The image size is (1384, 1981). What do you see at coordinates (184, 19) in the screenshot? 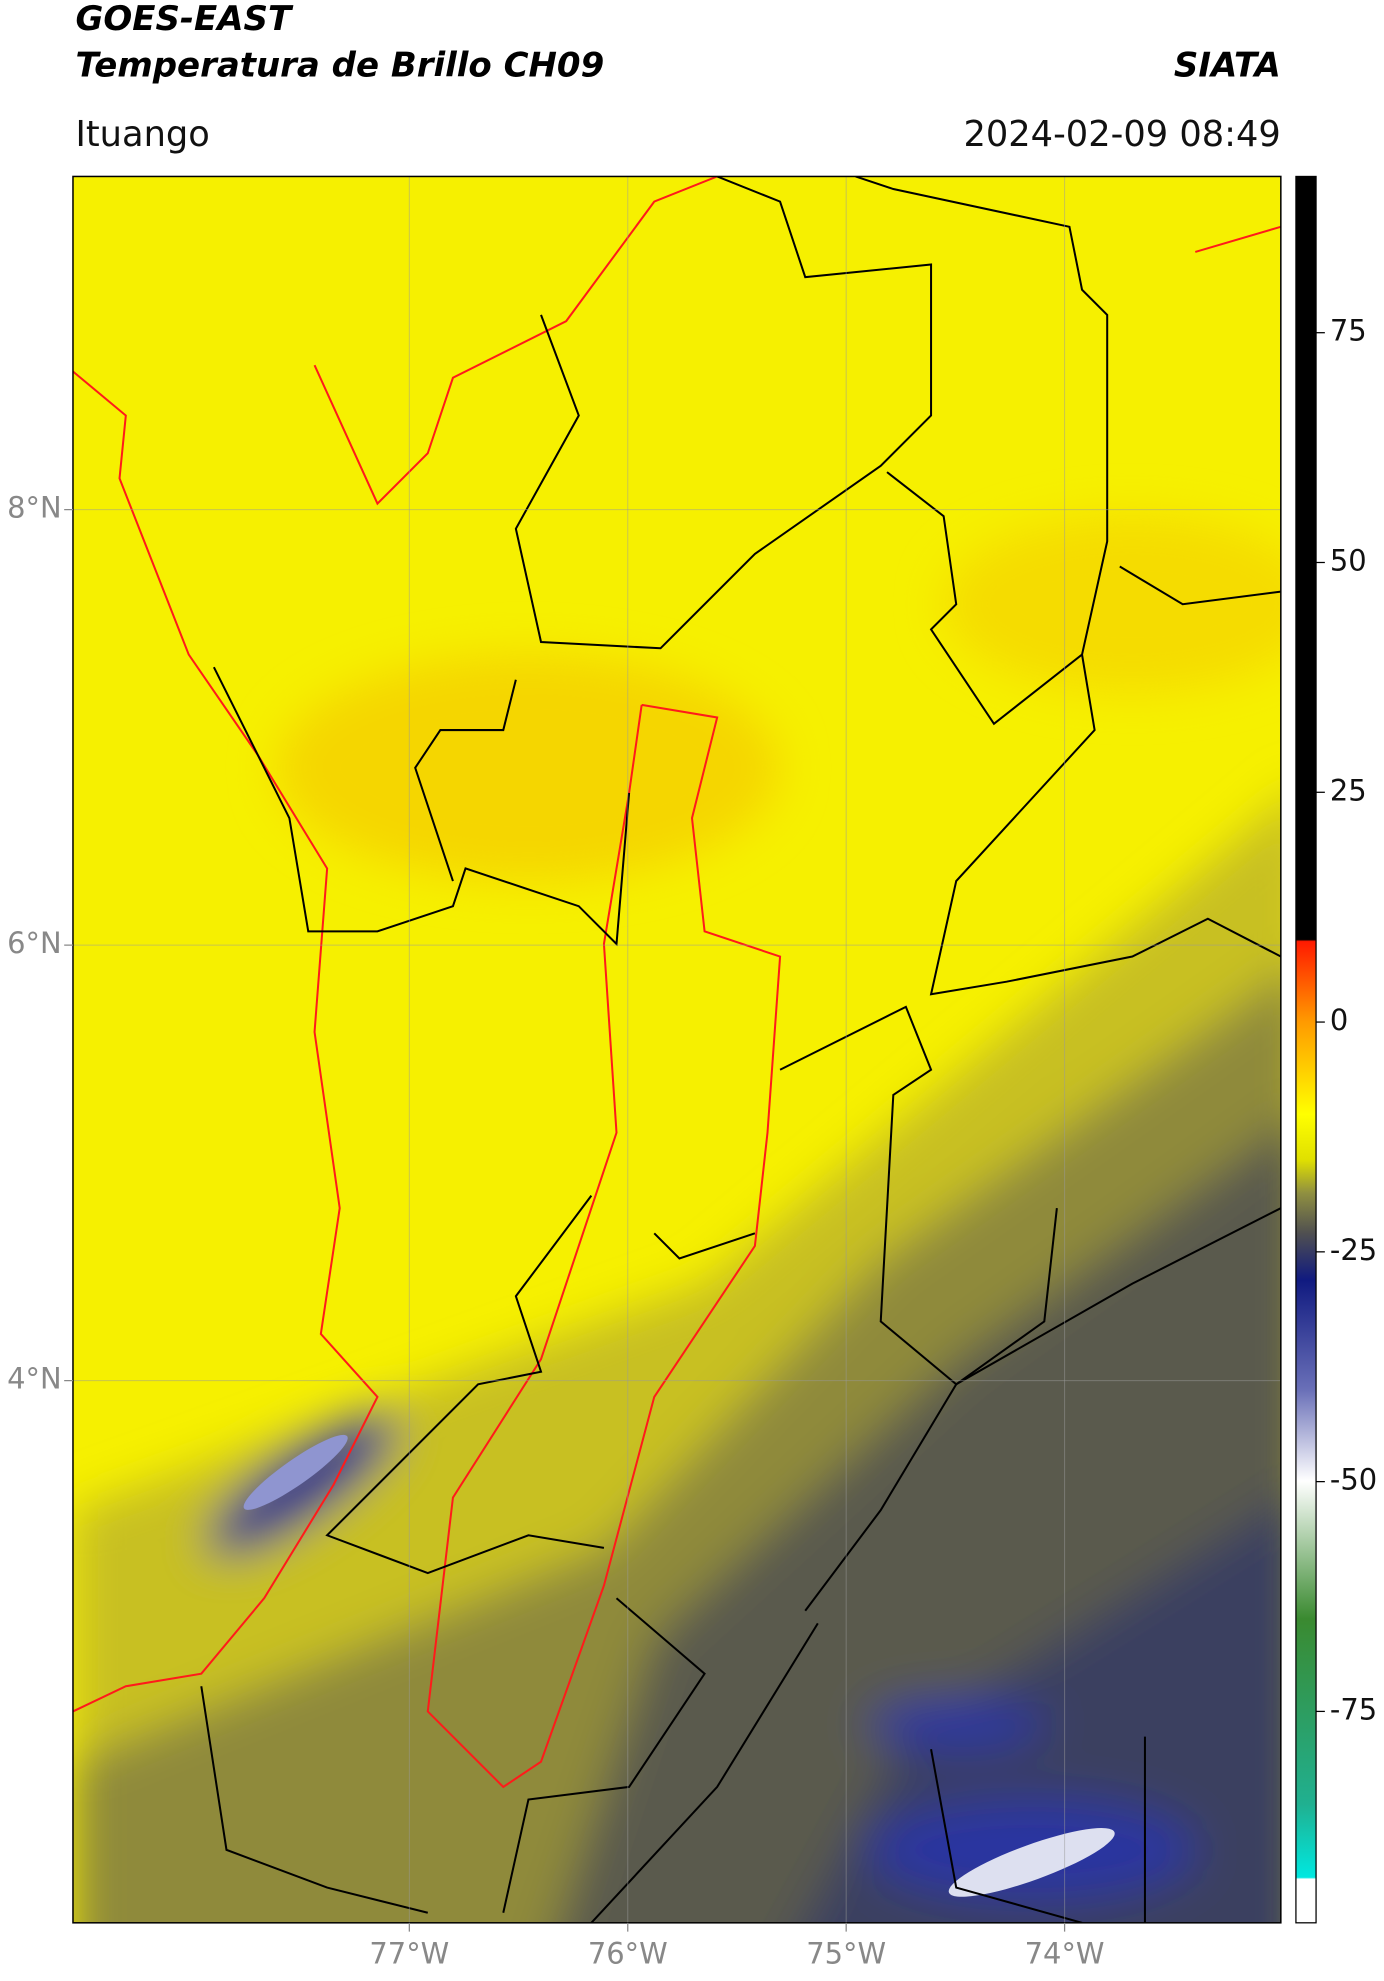
I see `title: GOES-EAST` at bounding box center [184, 19].